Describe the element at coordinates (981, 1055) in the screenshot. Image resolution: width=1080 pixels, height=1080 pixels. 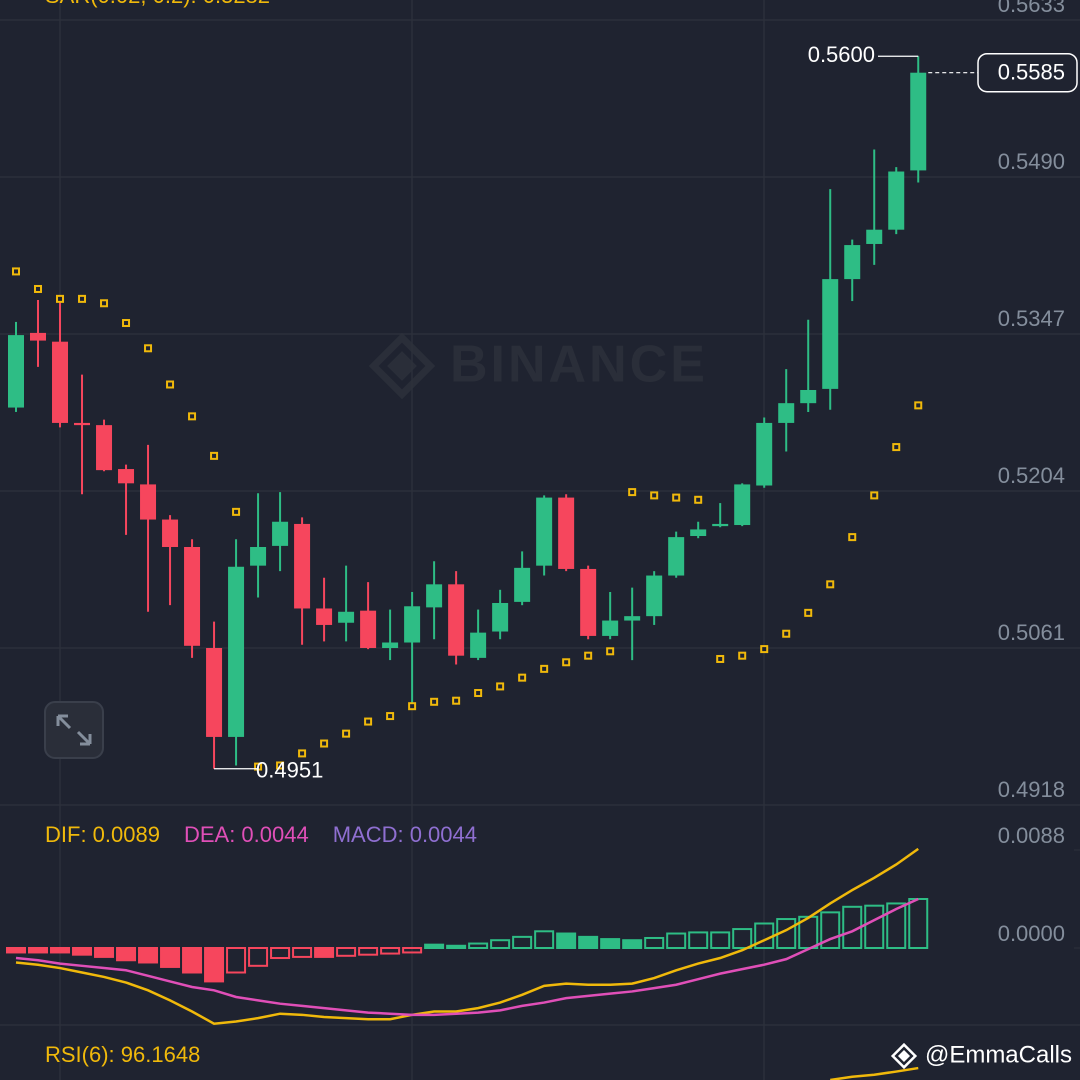
I see `handle: @EmmaCalls` at that location.